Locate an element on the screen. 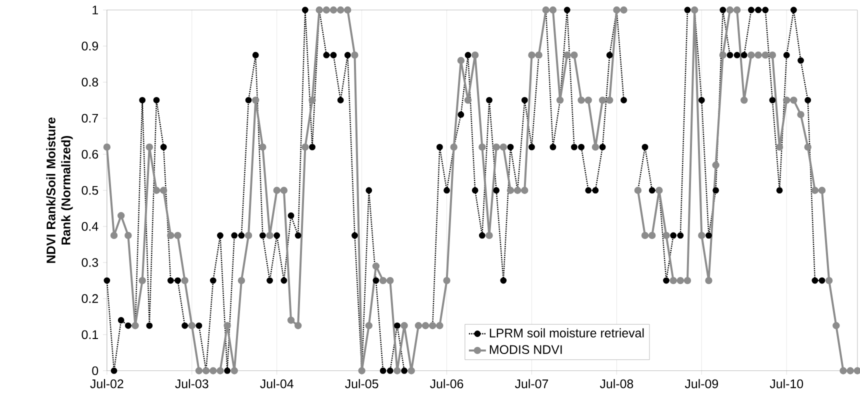  x-tick-label: Jul-09 is located at coordinates (701, 383).